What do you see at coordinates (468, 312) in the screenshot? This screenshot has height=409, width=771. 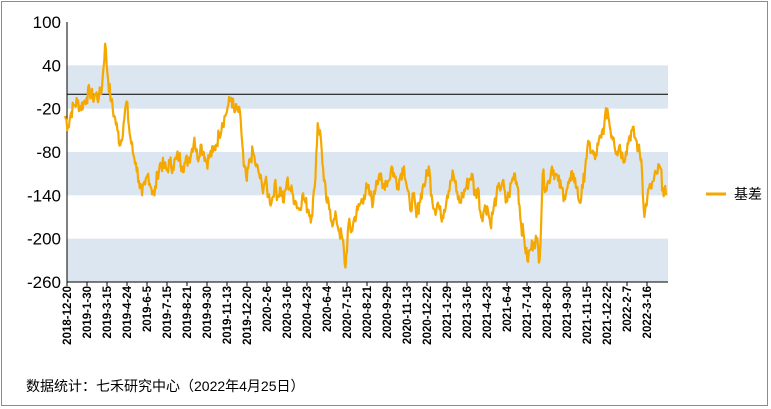 I see `x-tick-label: 2021-3-16` at bounding box center [468, 312].